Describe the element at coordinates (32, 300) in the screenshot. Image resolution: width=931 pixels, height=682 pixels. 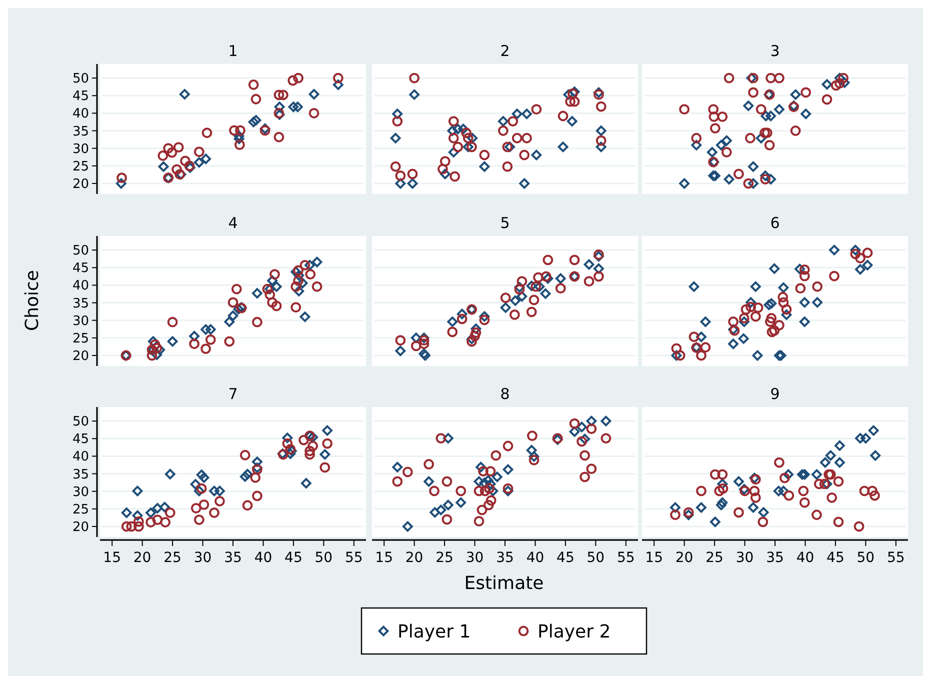
I see `y-axis-title: Choice` at that location.